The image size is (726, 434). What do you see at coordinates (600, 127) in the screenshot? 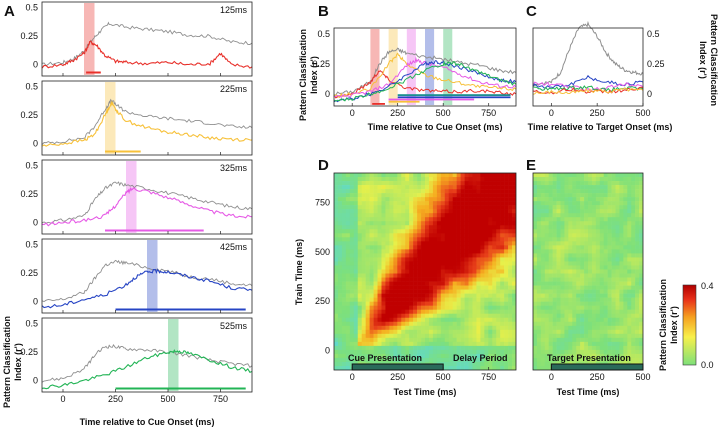
I see `panel-c-xlabel: Time relative to Target Onset (ms)` at bounding box center [600, 127].